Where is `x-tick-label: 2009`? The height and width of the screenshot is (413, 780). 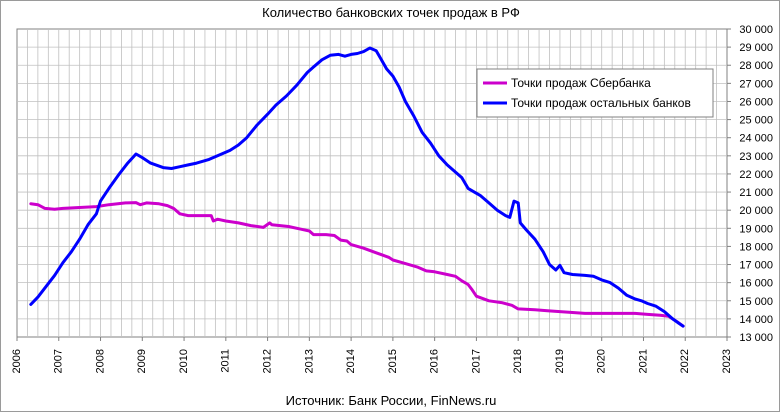 x-tick-label: 2009 is located at coordinates (142, 361).